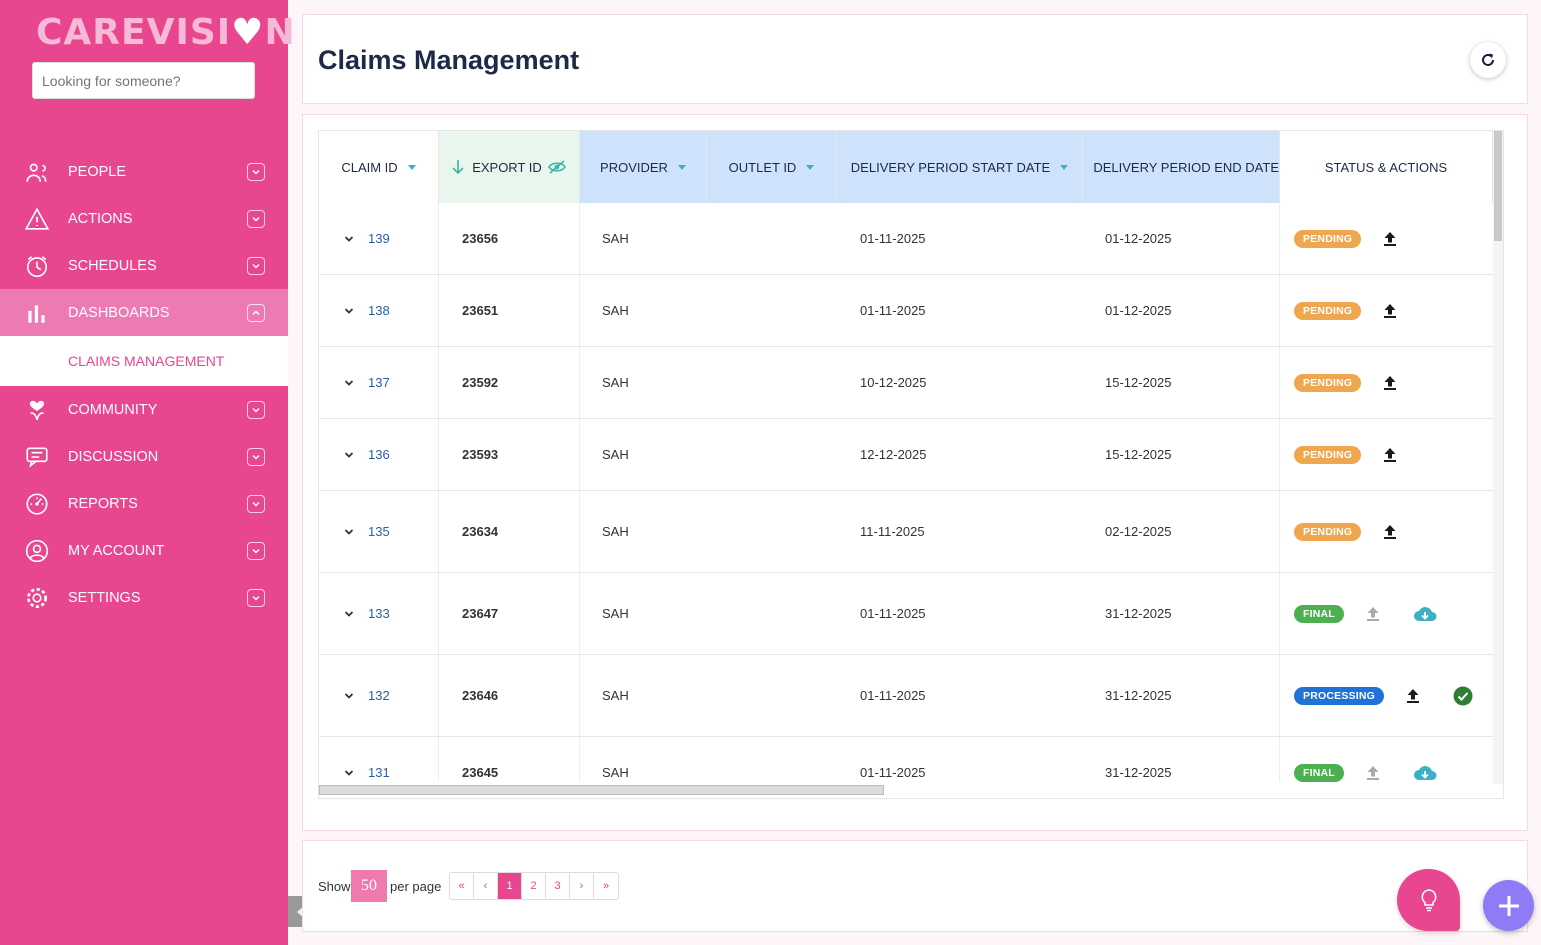 The height and width of the screenshot is (945, 1541). I want to click on status-badge: PROCESSING, so click(1339, 695).